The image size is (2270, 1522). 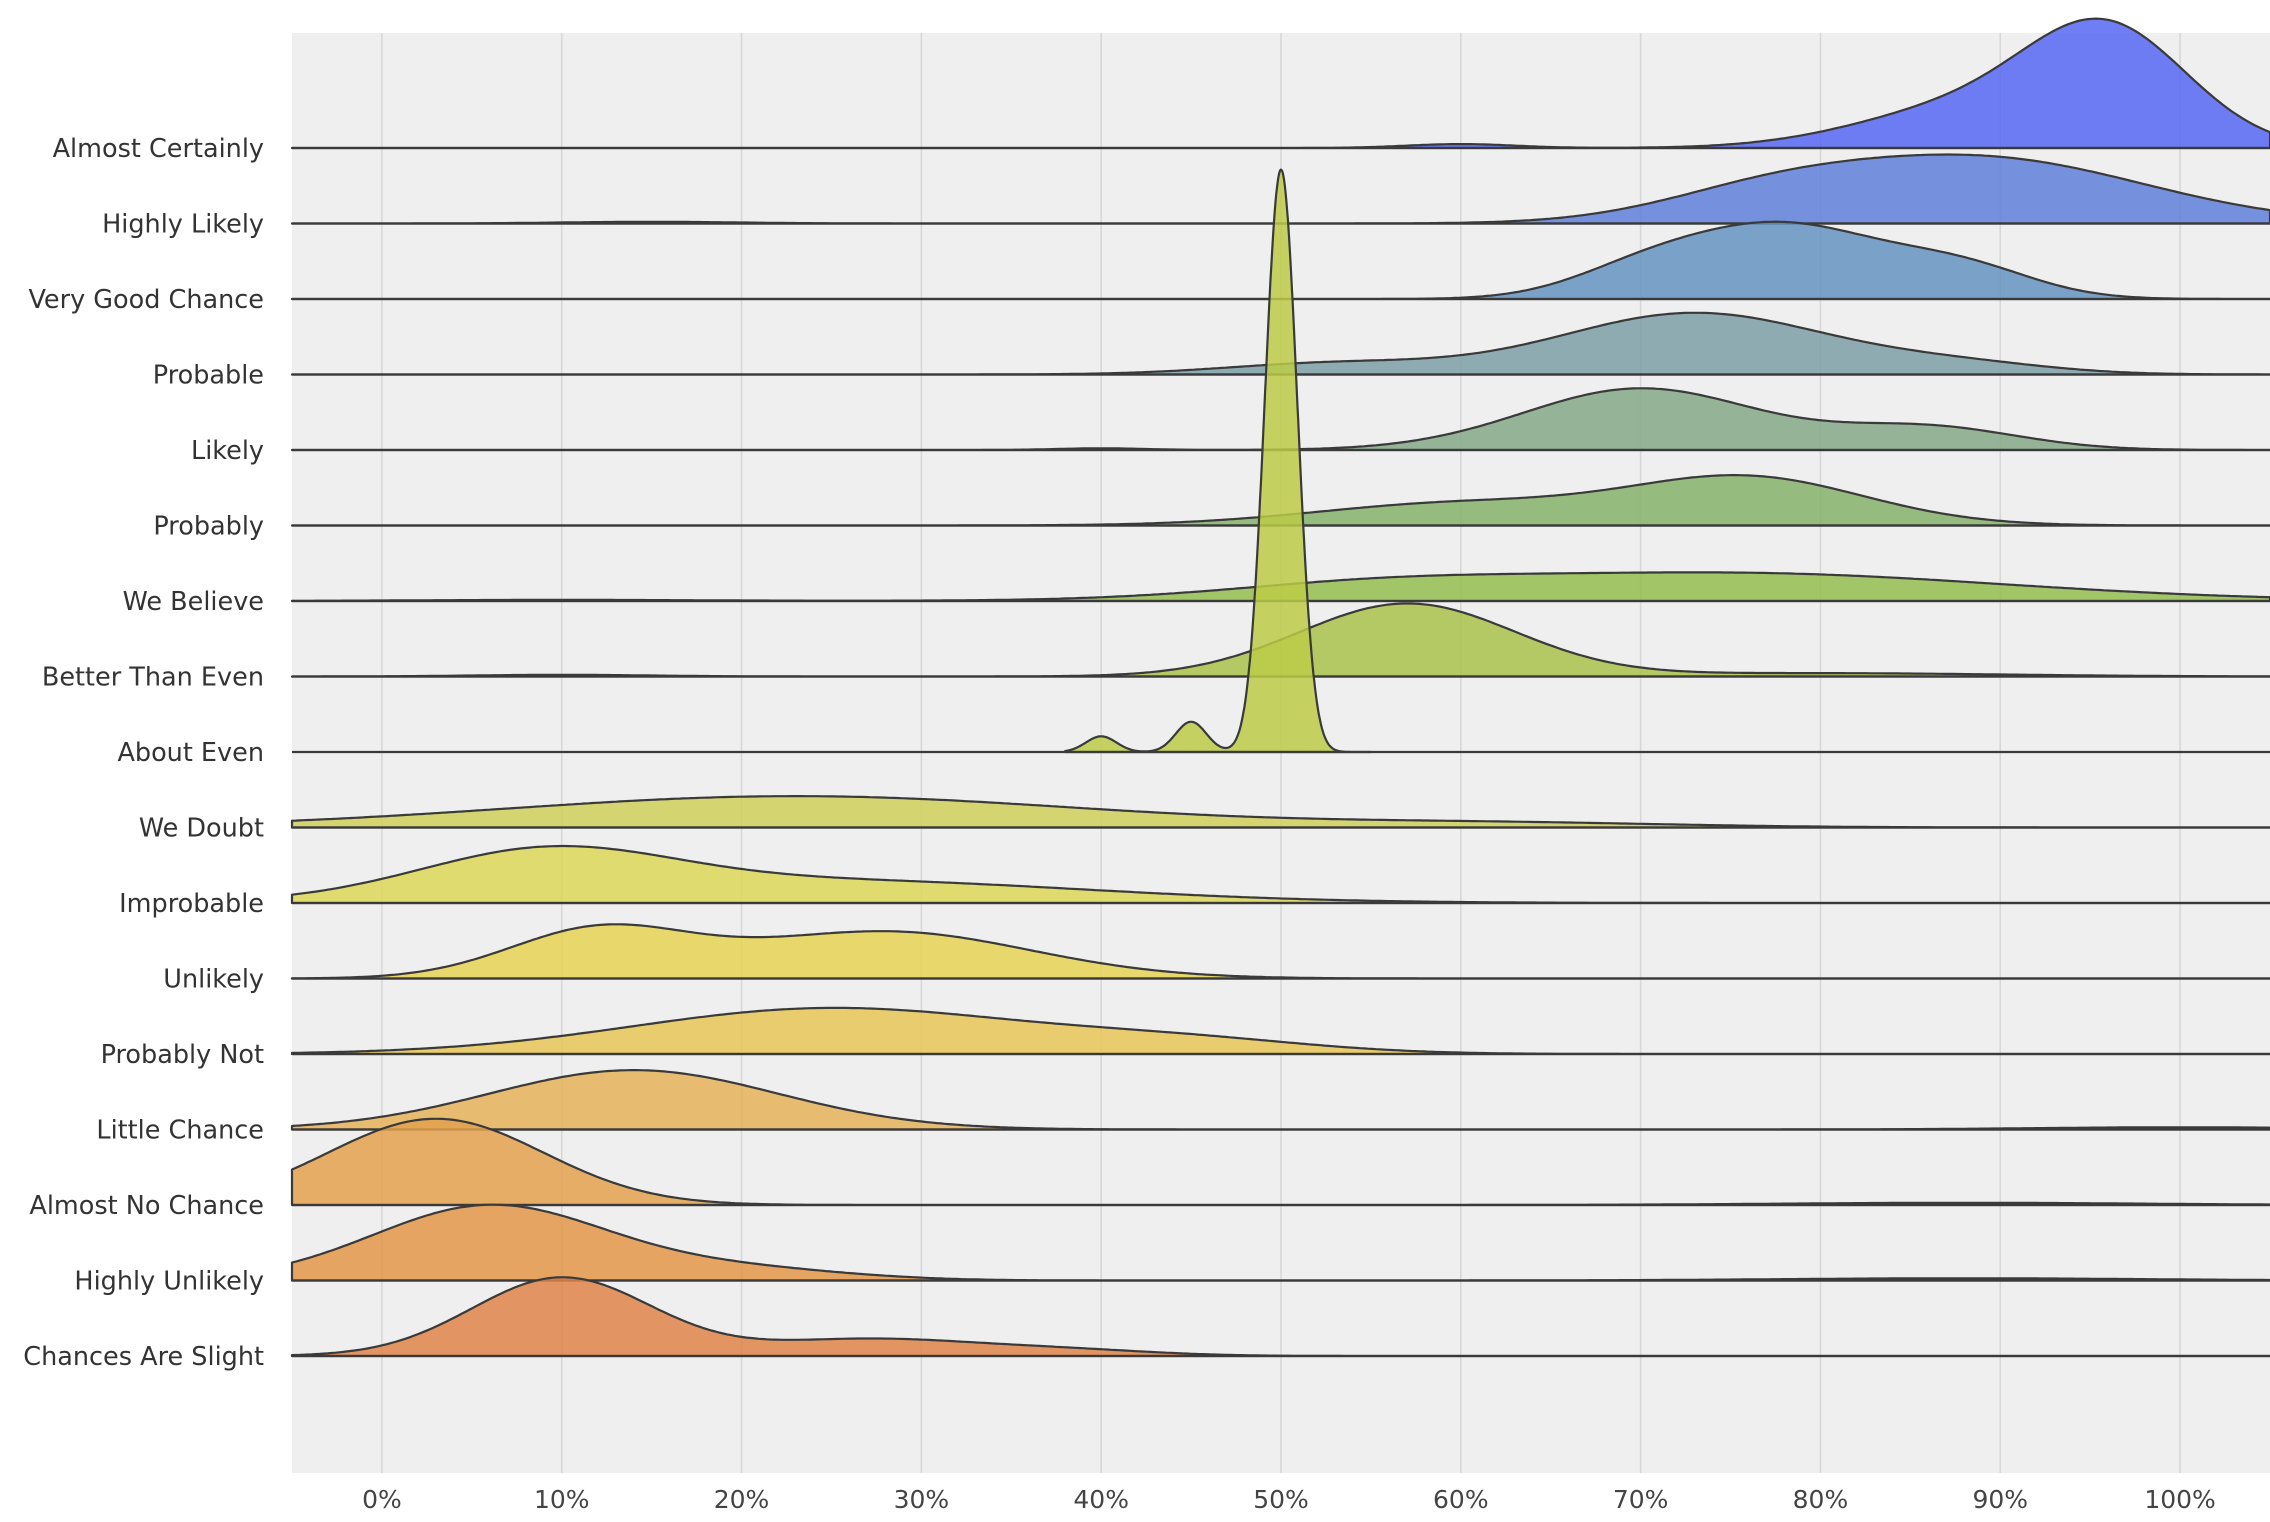 I want to click on category-label: About Even, so click(x=190, y=753).